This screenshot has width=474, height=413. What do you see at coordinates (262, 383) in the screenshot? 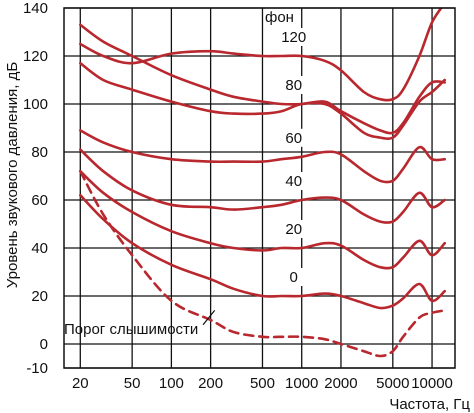
I see `x-tick-label: 500` at bounding box center [262, 383].